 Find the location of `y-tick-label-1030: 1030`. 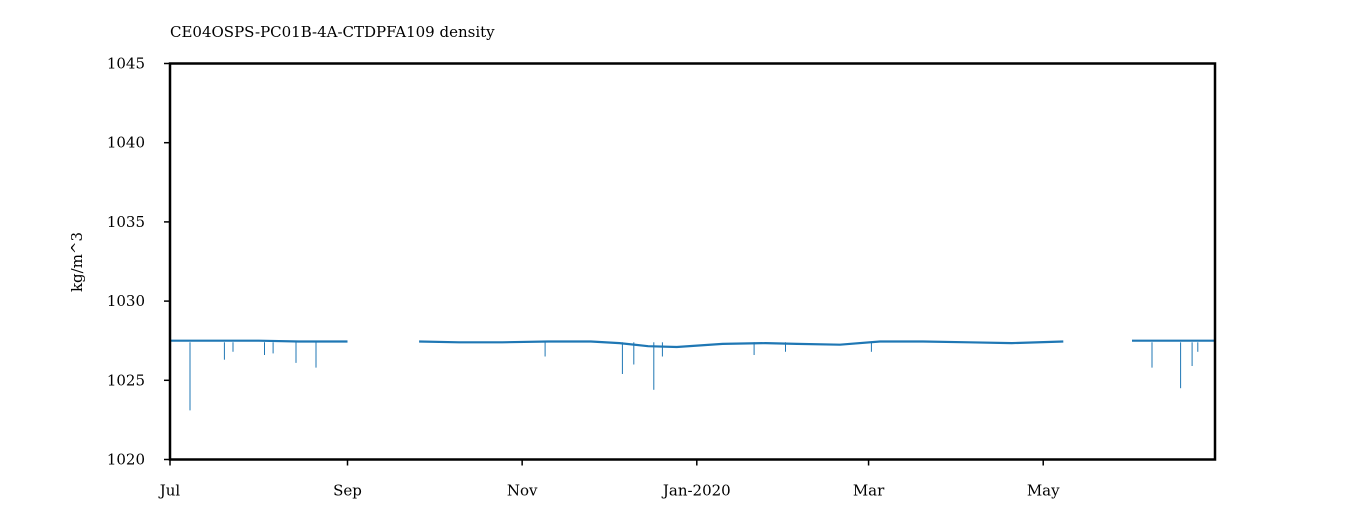

y-tick-label-1030: 1030 is located at coordinates (126, 301).